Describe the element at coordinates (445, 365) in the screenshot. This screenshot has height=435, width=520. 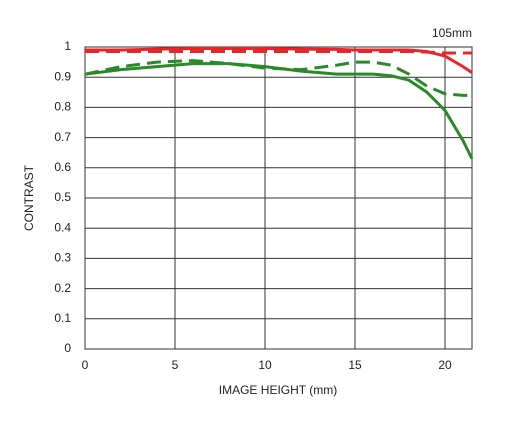
I see `x-tick-label: 20` at that location.